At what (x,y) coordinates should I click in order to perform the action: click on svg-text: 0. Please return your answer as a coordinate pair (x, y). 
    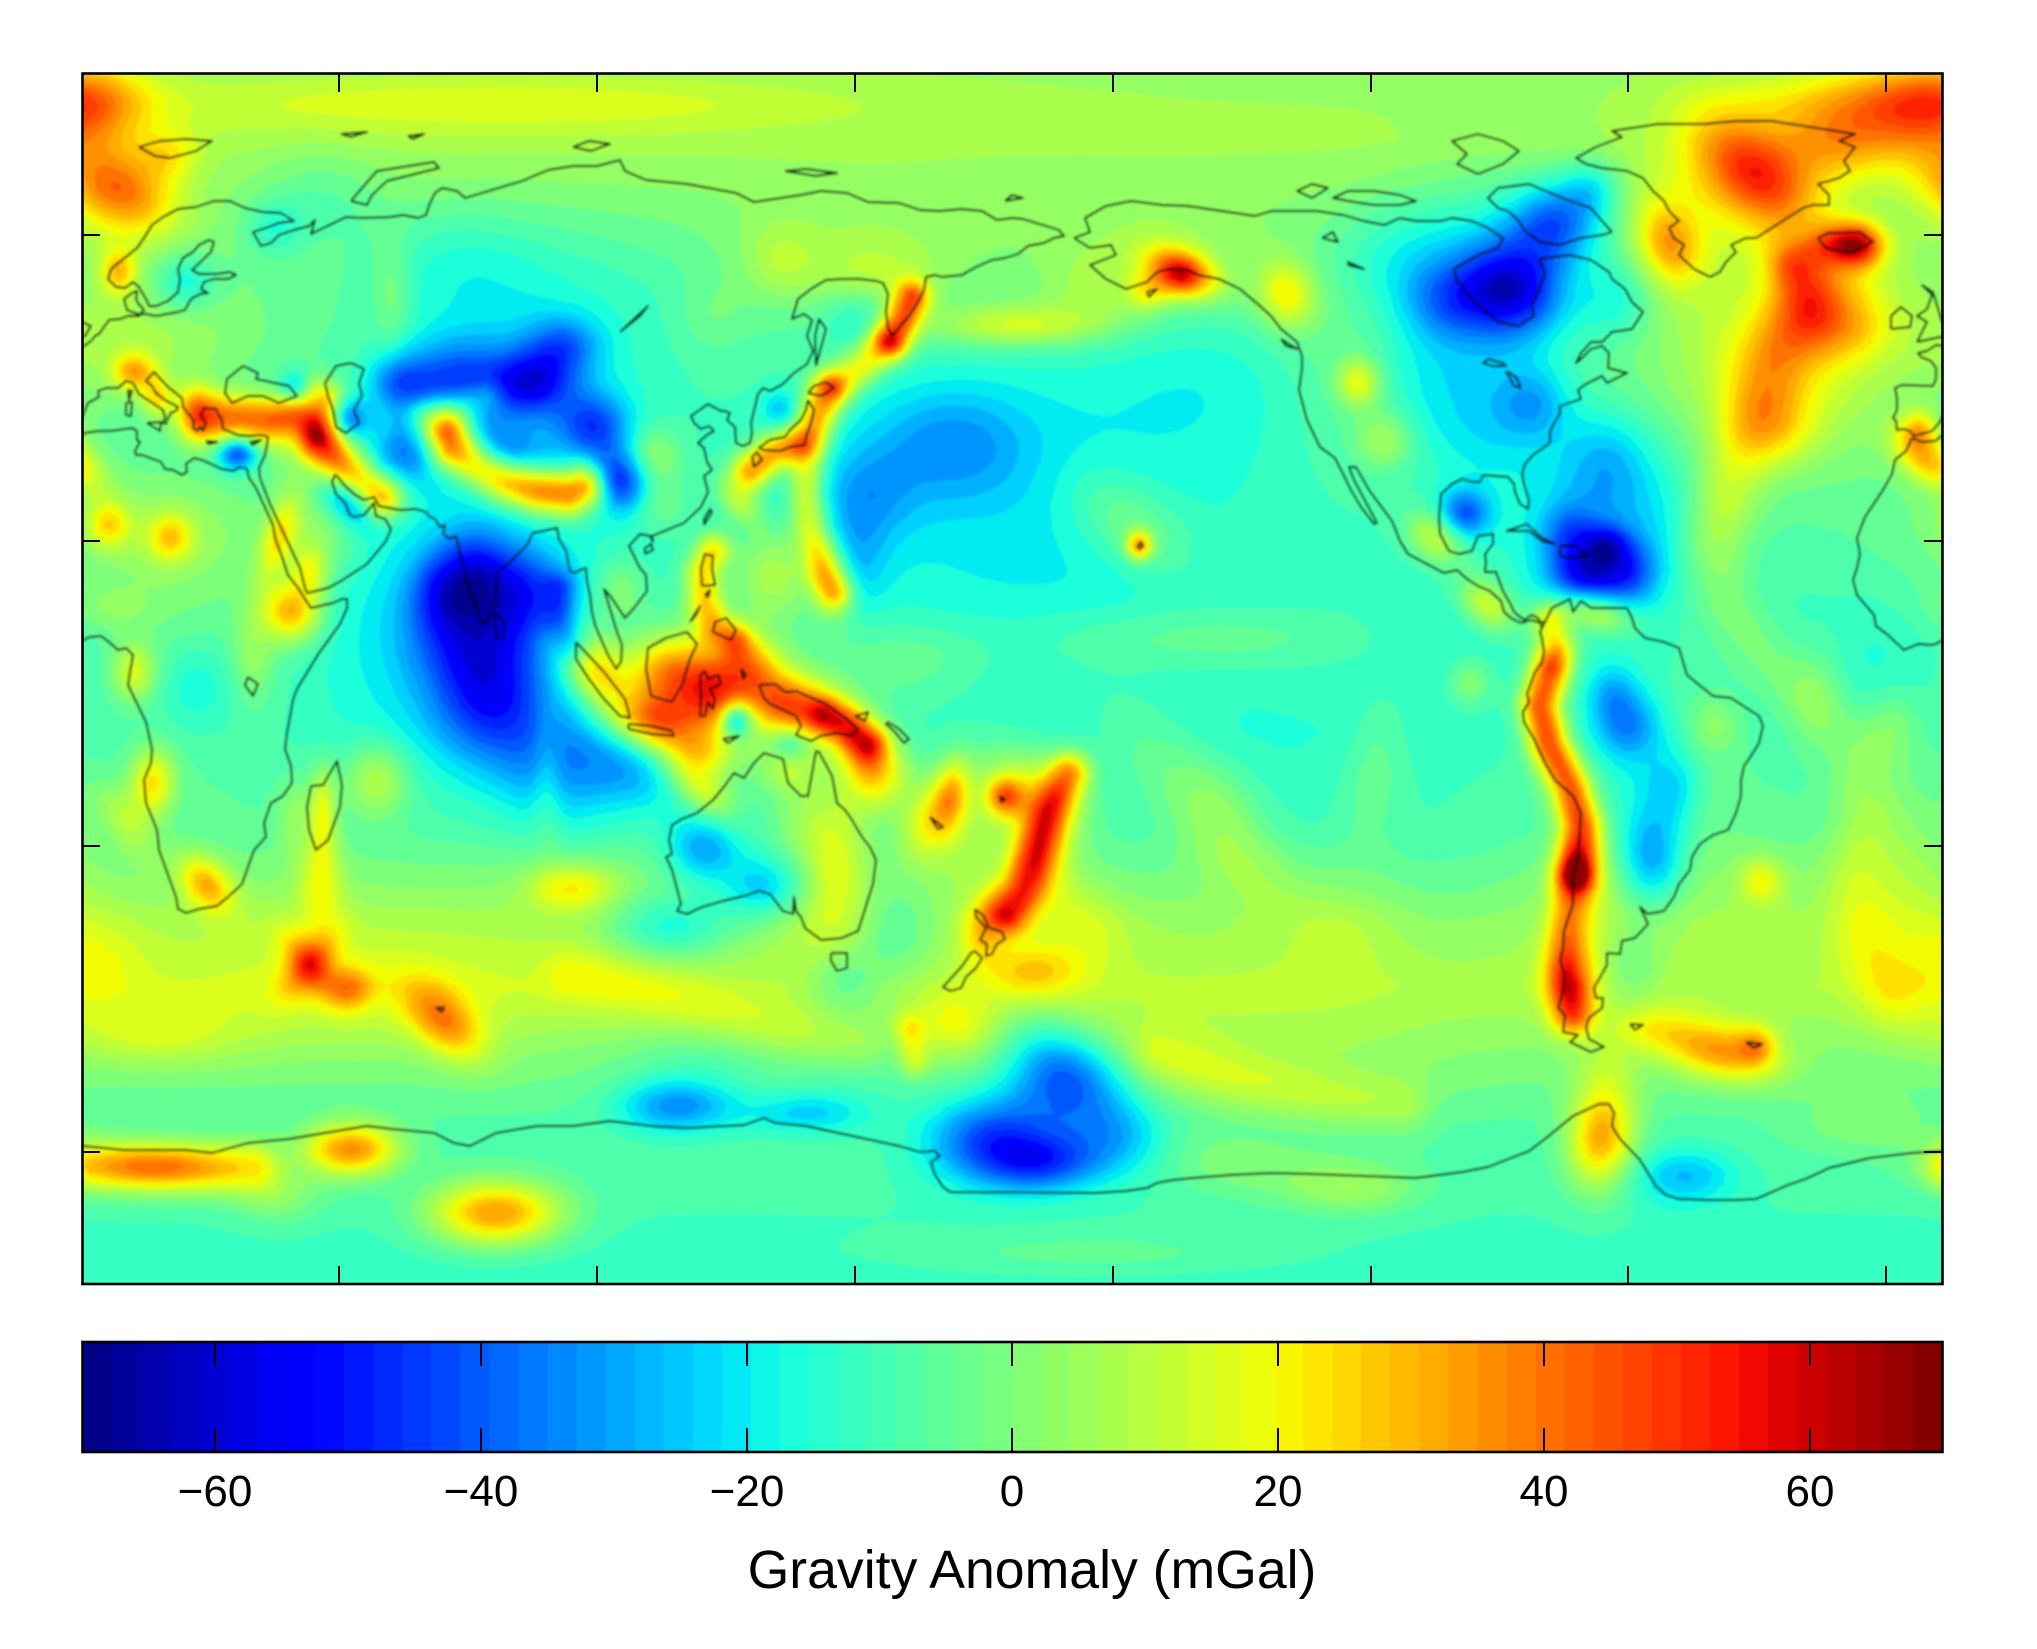
    Looking at the image, I should click on (1012, 1491).